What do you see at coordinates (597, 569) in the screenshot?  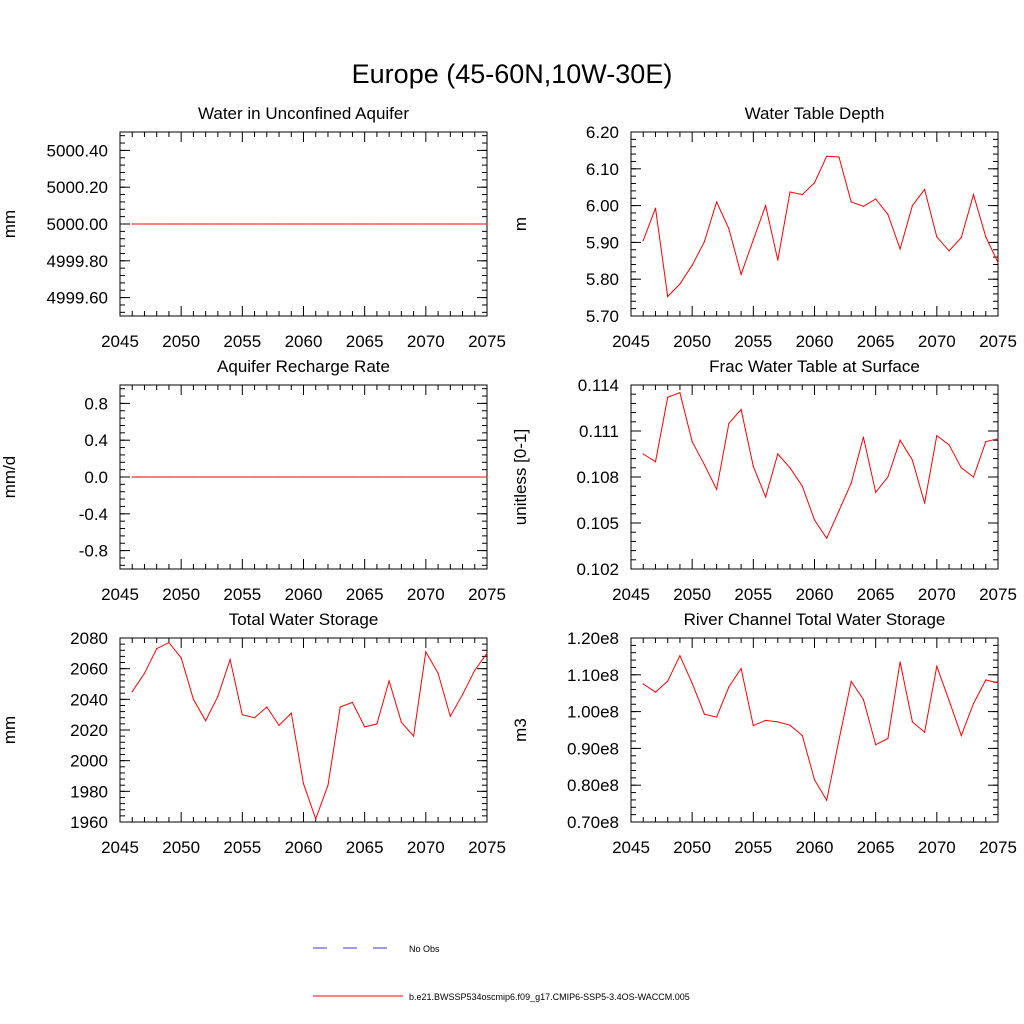 I see `y-tick-label: 0.102` at bounding box center [597, 569].